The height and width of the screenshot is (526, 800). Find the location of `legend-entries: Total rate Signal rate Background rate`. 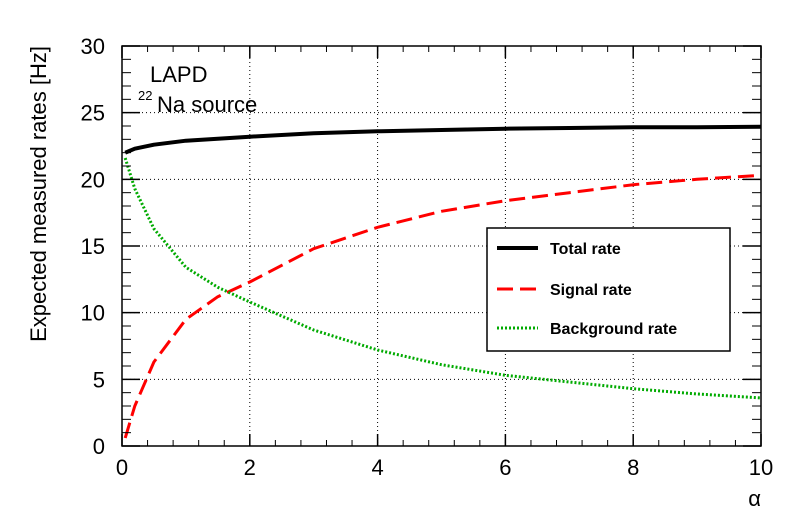

legend-entries: Total rate Signal rate Background rate is located at coordinates (587, 289).